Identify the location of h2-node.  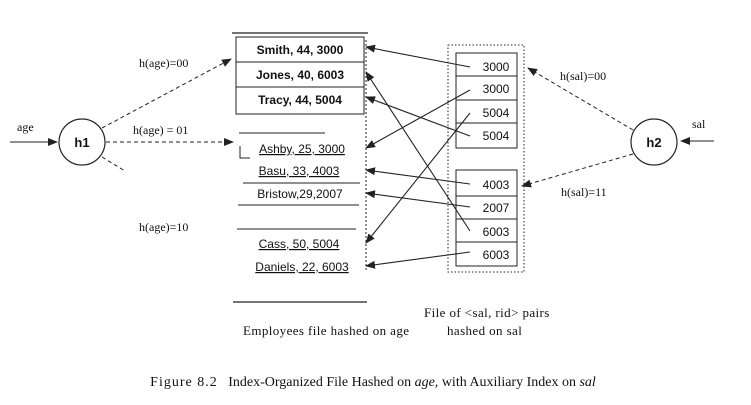
(654, 142).